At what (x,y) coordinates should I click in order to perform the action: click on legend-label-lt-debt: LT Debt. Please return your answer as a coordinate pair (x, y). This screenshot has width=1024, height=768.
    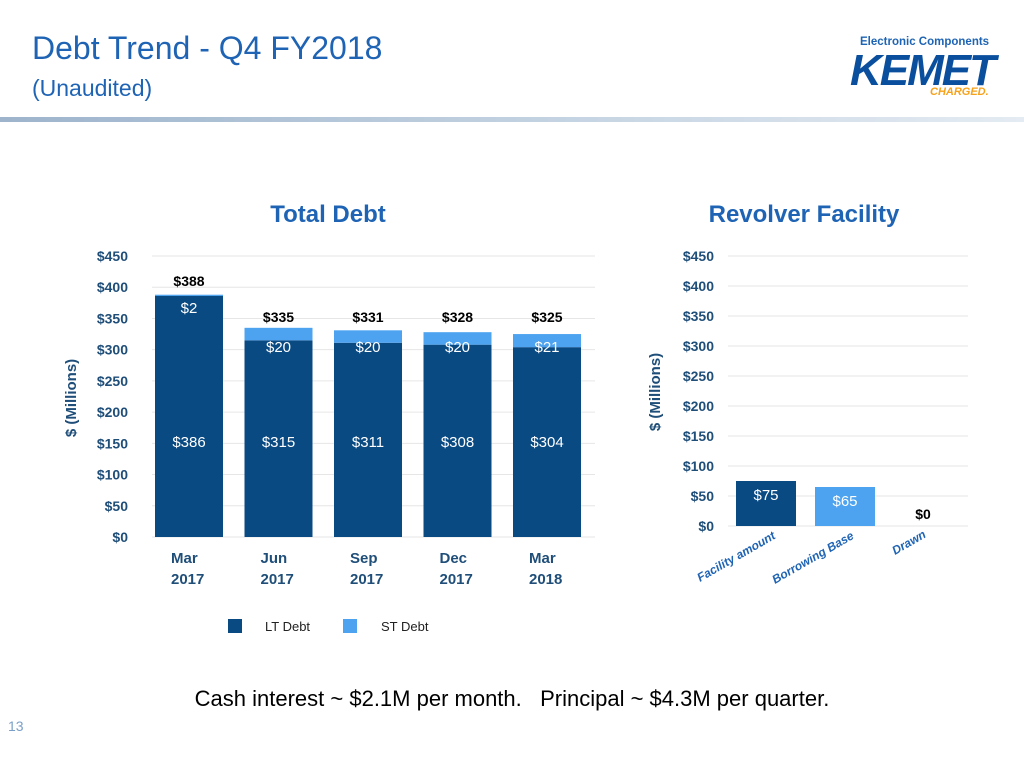
    Looking at the image, I should click on (287, 626).